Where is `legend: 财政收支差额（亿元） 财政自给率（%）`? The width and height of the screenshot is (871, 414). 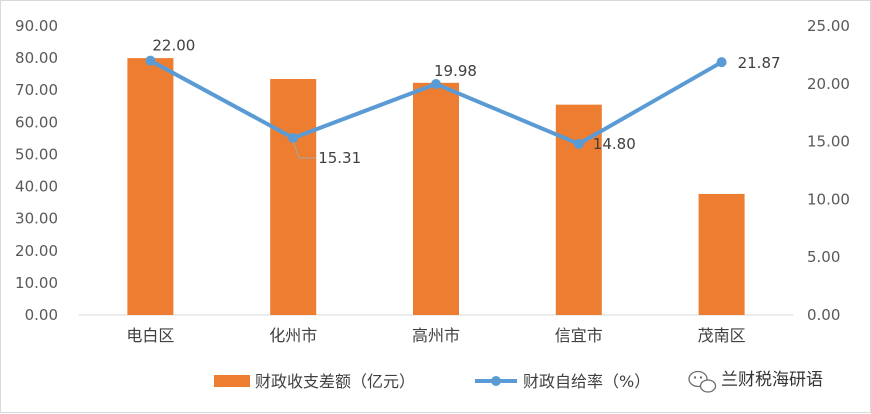 legend: 财政收支差额（亿元） 财政自给率（%） is located at coordinates (432, 381).